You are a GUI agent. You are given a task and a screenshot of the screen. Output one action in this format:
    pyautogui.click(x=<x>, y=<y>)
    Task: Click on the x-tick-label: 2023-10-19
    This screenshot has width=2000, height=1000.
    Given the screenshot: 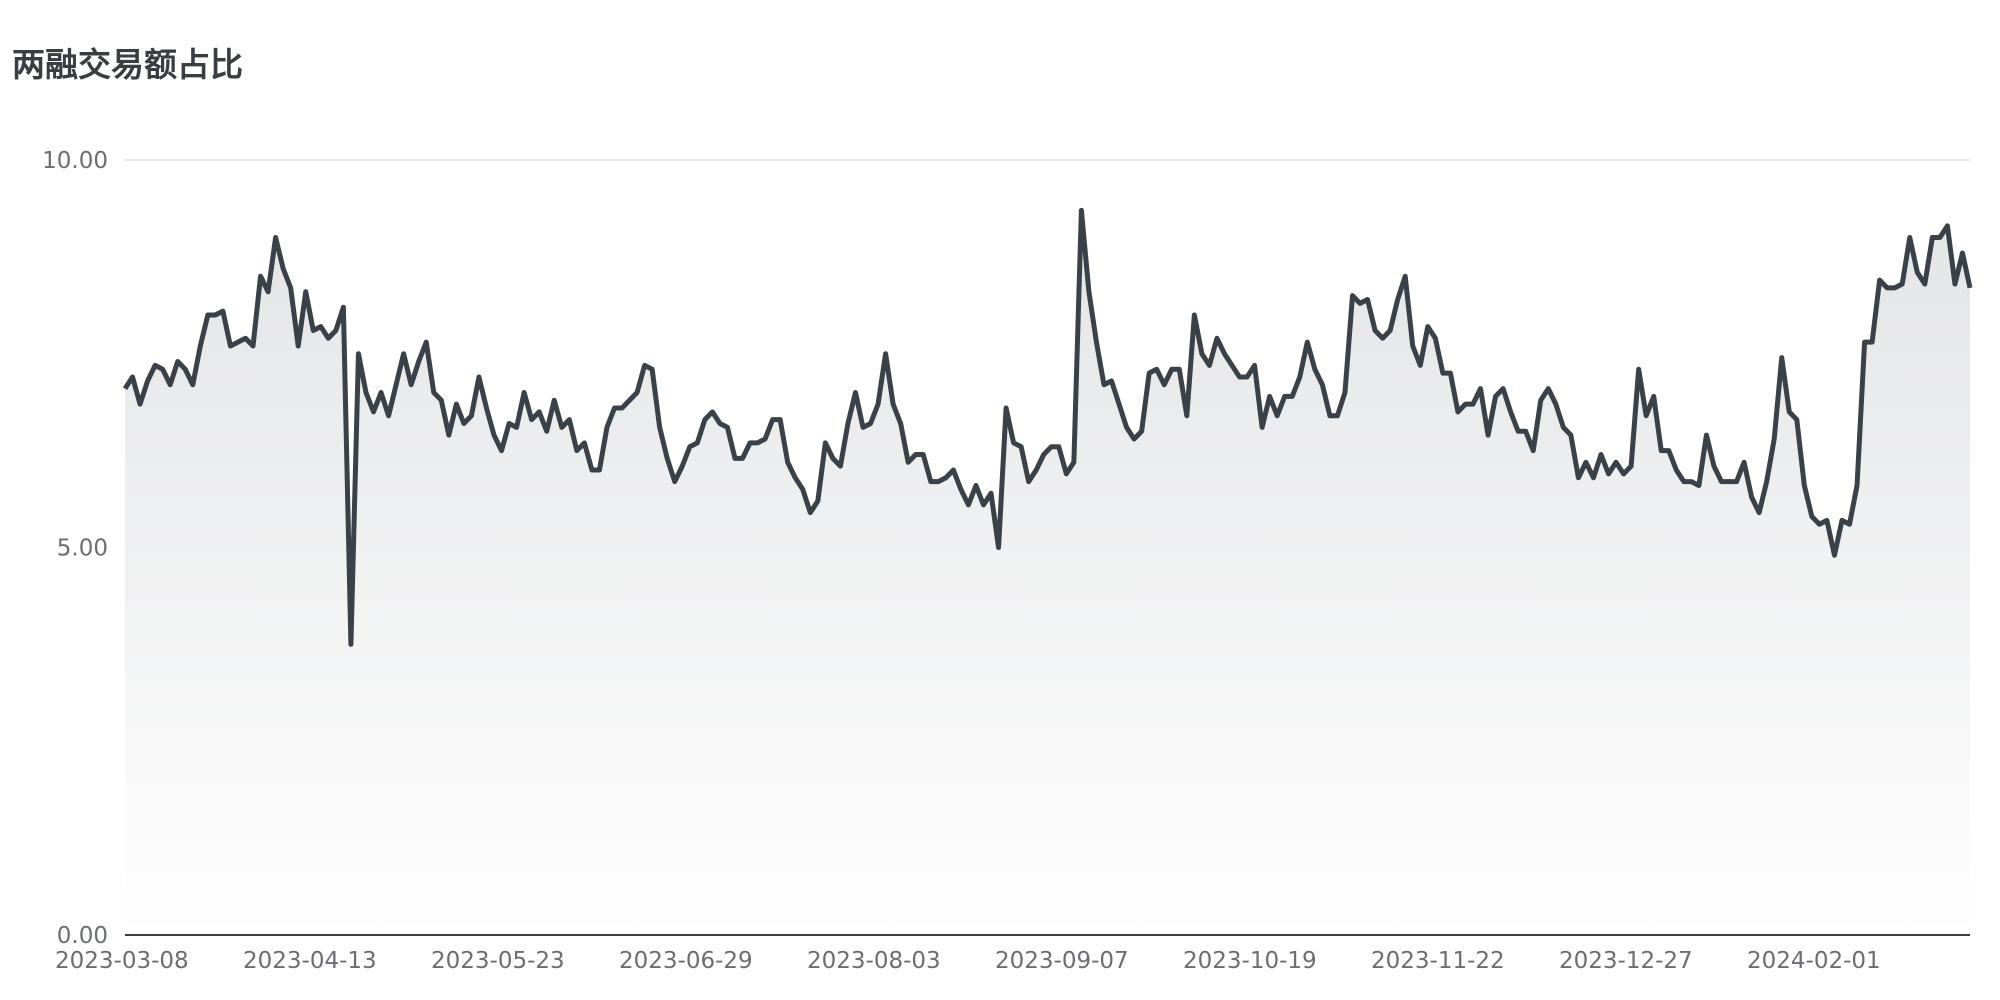 What is the action you would take?
    pyautogui.click(x=1250, y=961)
    